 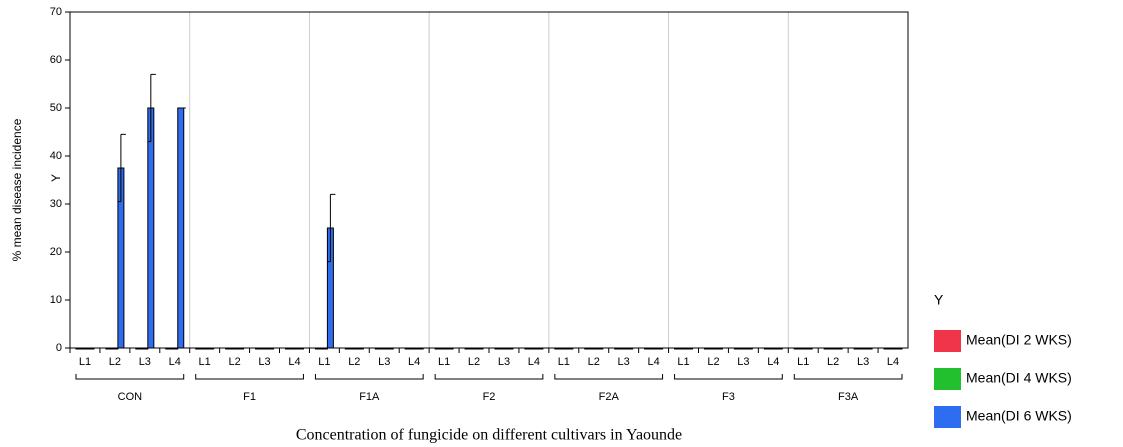 What do you see at coordinates (249, 397) in the screenshot?
I see `group-label: F1` at bounding box center [249, 397].